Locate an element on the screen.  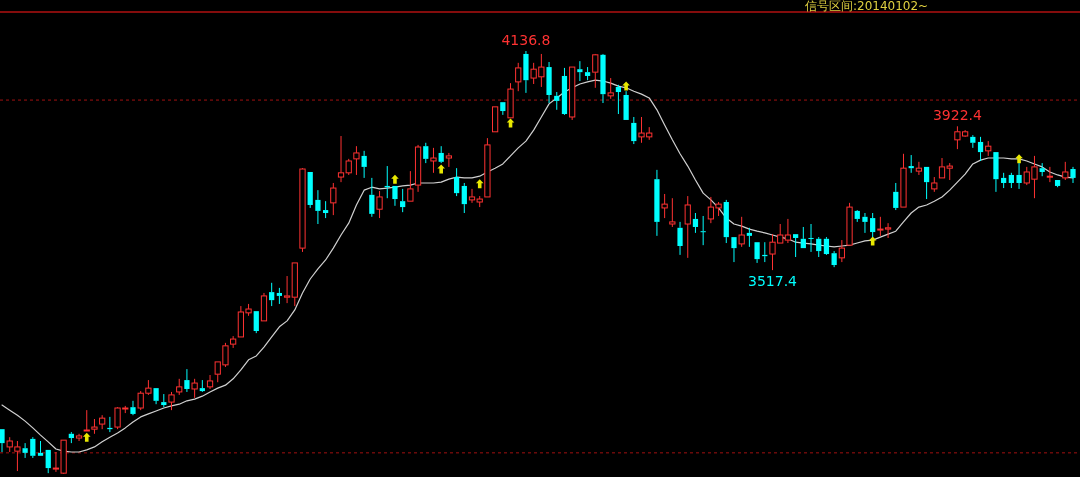
annotation: 4136.8 is located at coordinates (526, 40).